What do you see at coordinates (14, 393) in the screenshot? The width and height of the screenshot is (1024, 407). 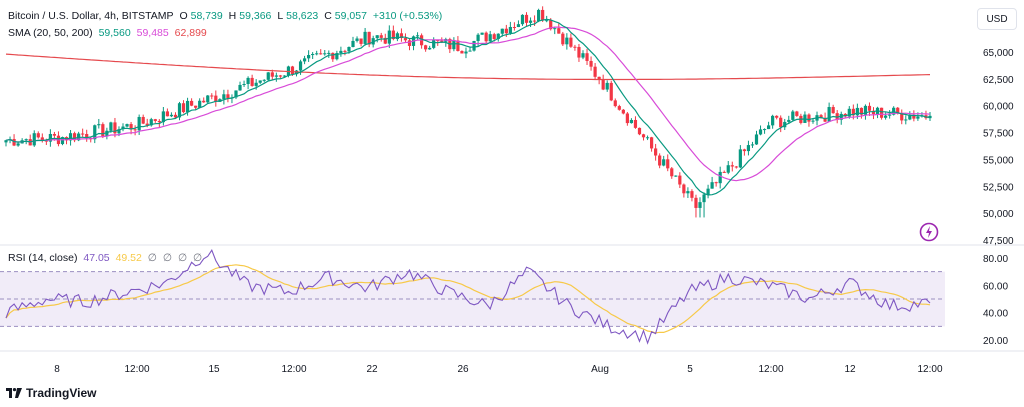 I see `tradingview-icon` at bounding box center [14, 393].